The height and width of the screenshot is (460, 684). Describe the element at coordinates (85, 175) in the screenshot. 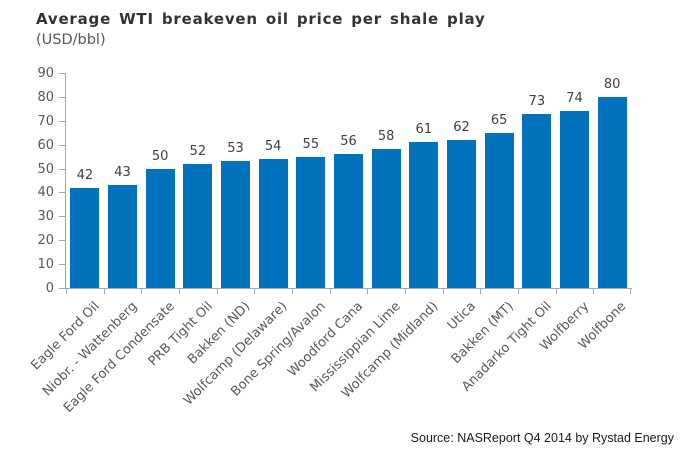

I see `bar-value-label: 42` at that location.